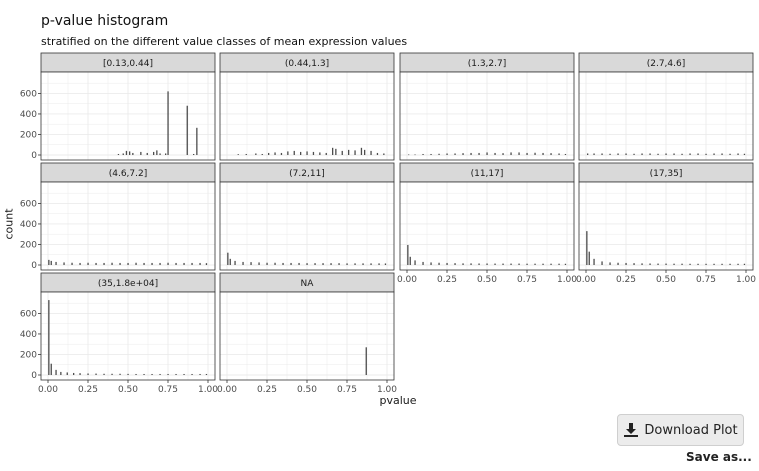 The image size is (759, 471). Describe the element at coordinates (28, 94) in the screenshot. I see `y-tick-label: 600` at that location.